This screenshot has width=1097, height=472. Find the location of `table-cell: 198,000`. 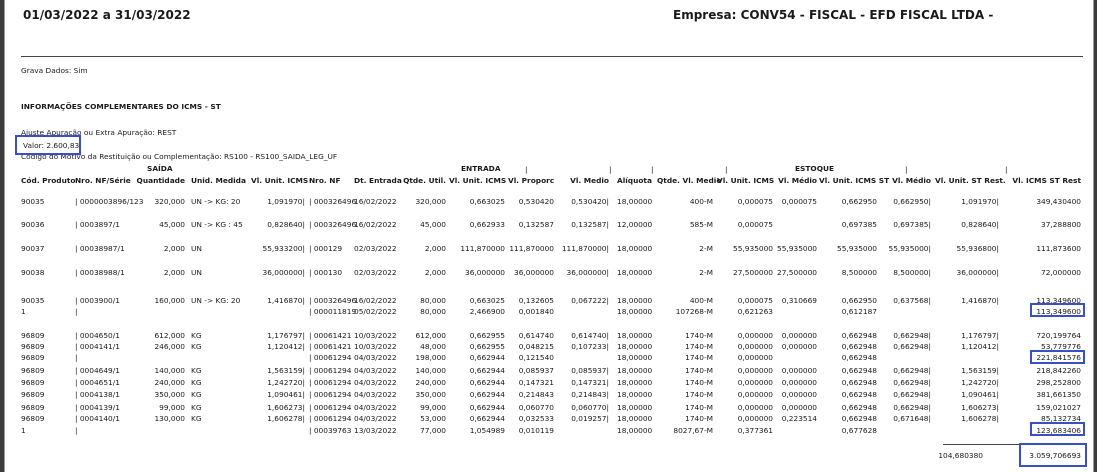

table-cell: 198,000 is located at coordinates (430, 357).